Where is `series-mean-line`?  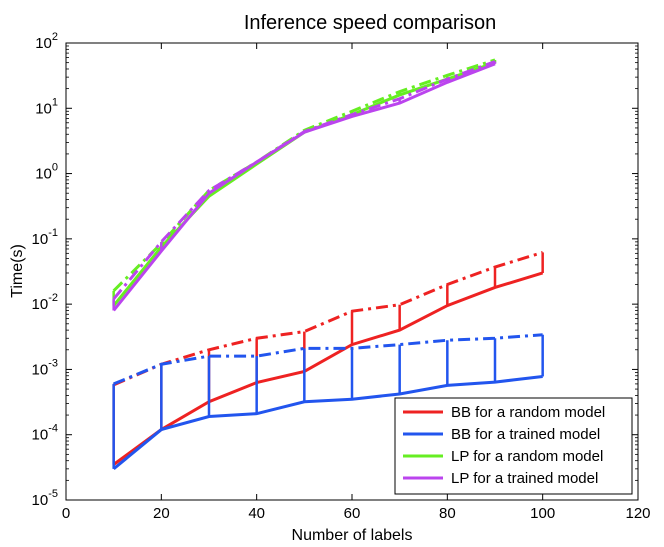 series-mean-line is located at coordinates (327, 422).